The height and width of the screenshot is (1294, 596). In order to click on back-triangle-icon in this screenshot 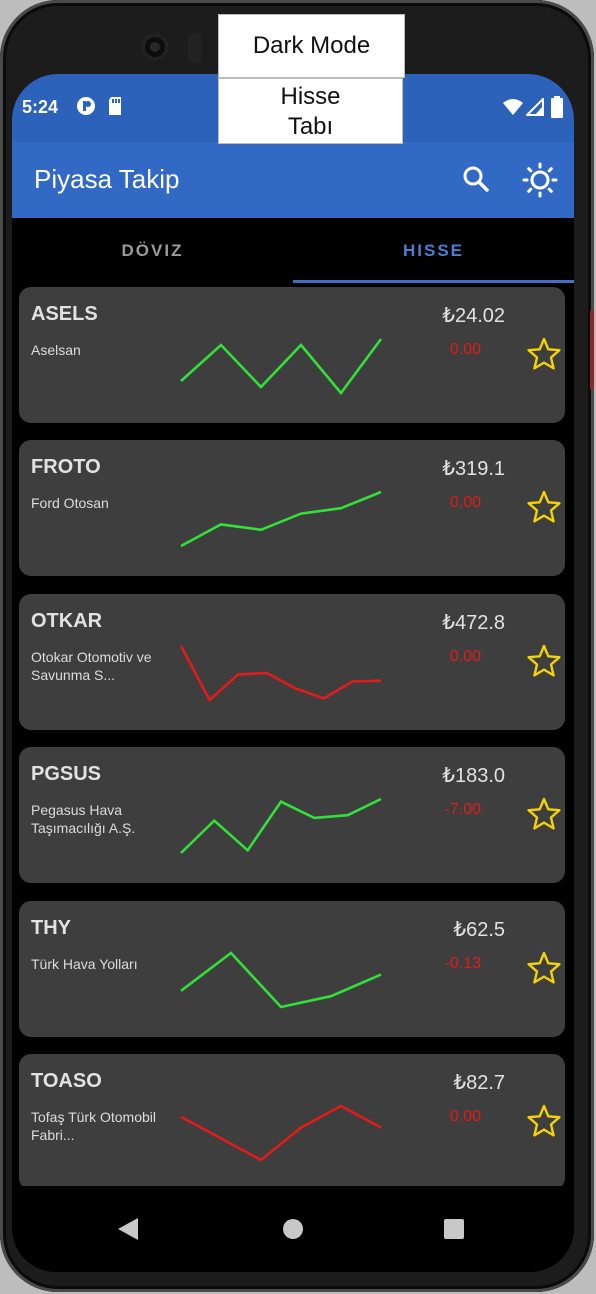, I will do `click(128, 1229)`.